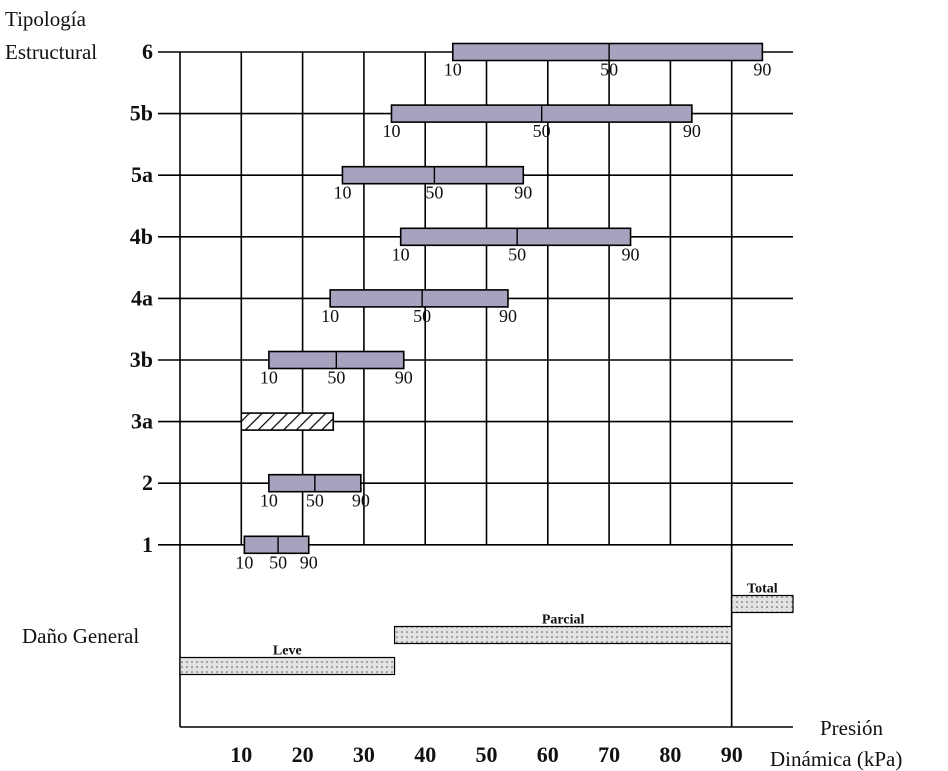  I want to click on damage-label: Parcial, so click(563, 620).